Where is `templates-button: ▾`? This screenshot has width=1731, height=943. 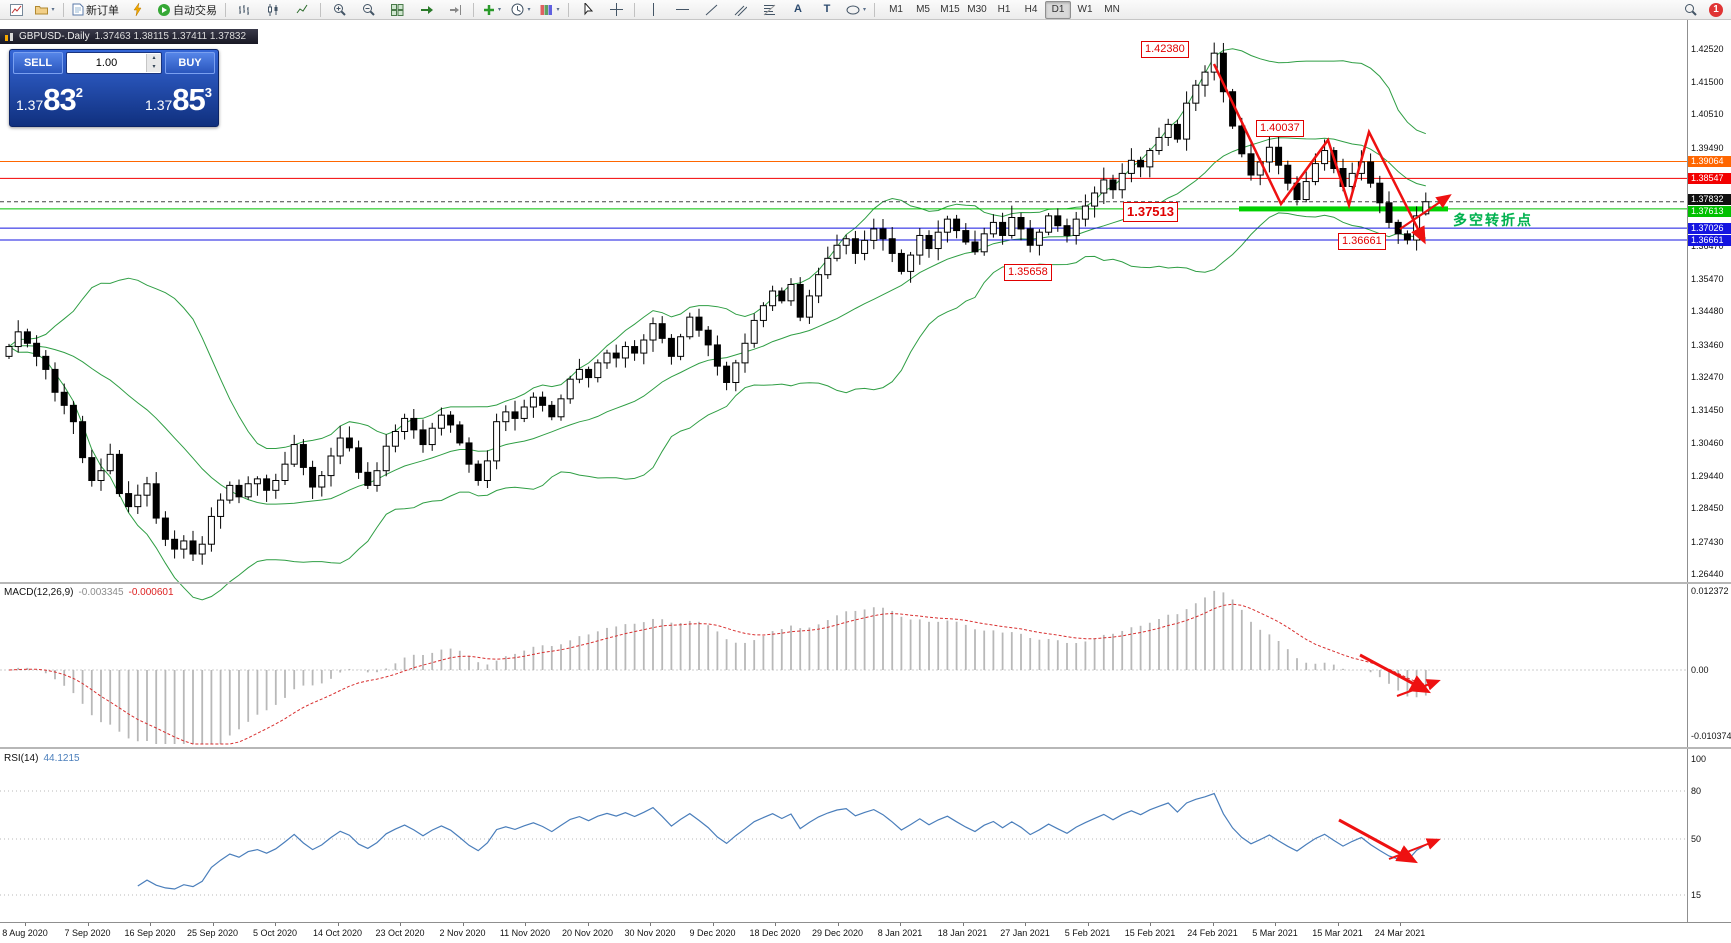 templates-button: ▾ is located at coordinates (550, 10).